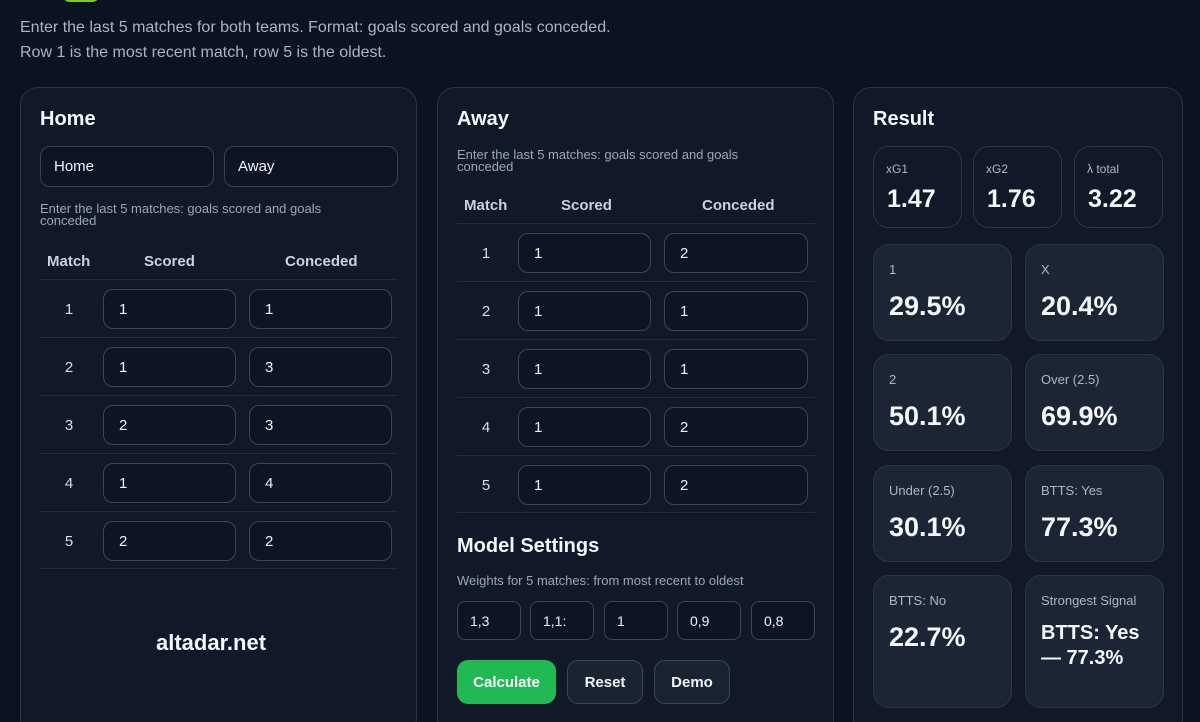  I want to click on home-match-row: 3, so click(219, 424).